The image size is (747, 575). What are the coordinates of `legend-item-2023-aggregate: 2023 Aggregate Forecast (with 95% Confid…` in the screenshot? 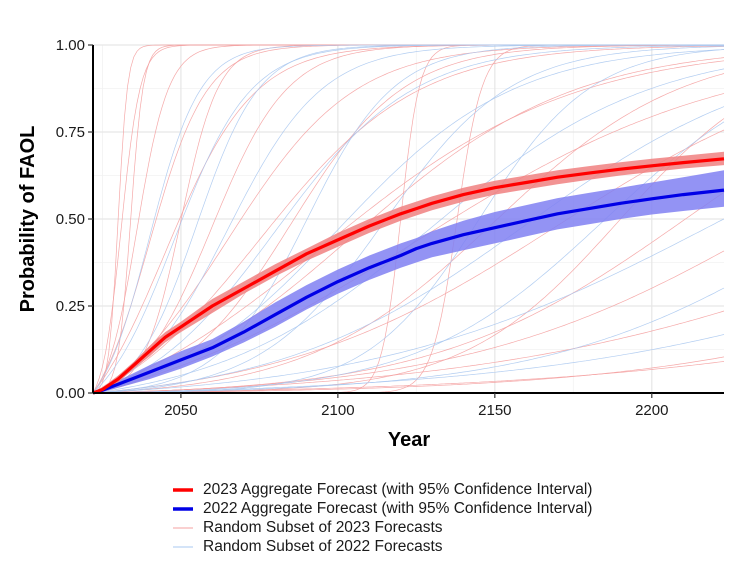 It's located at (382, 489).